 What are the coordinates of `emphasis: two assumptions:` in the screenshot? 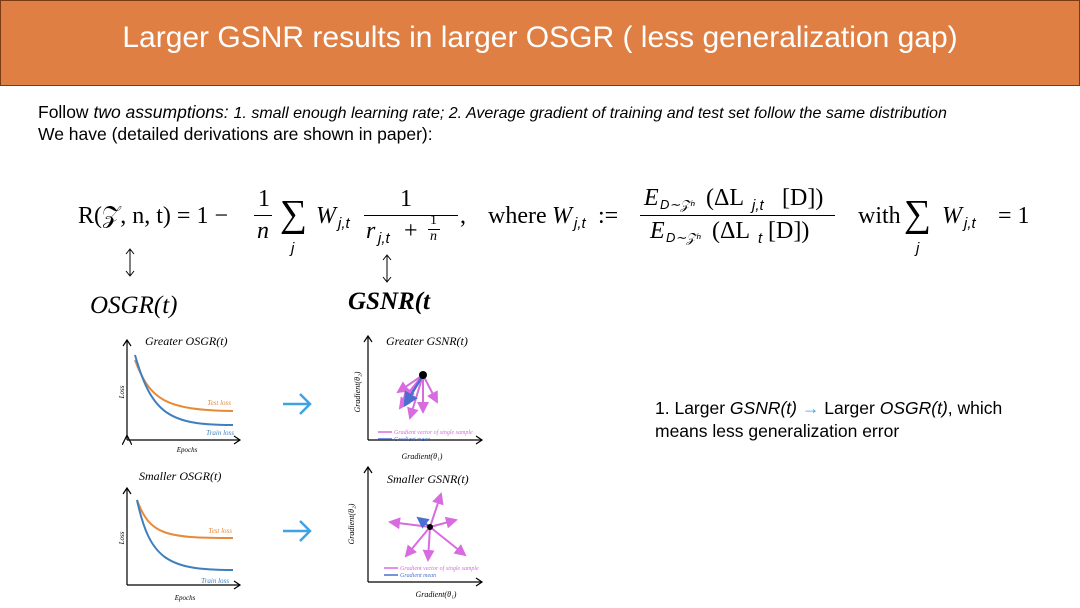 It's located at (161, 112).